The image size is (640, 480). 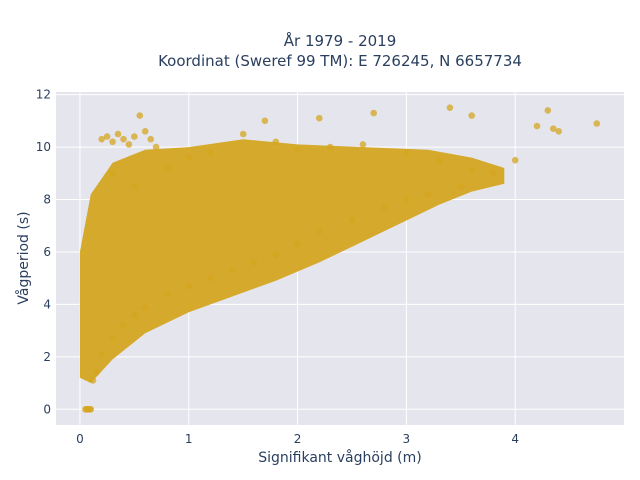 I want to click on chart-title: År 1979 - 2019, so click(x=340, y=40).